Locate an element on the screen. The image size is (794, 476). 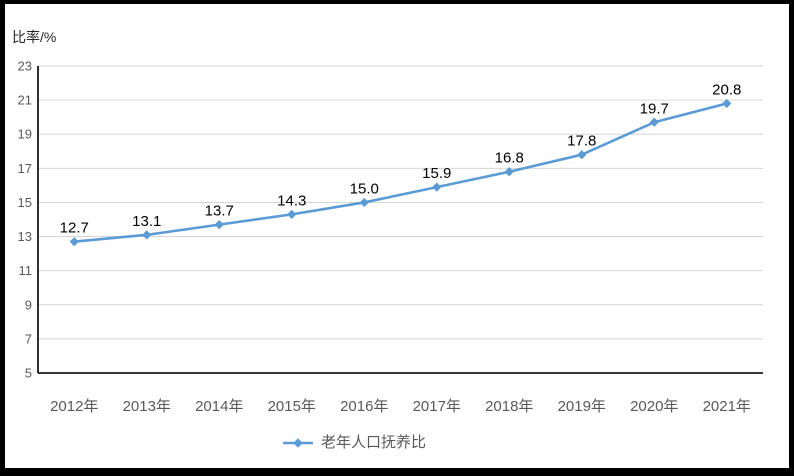
y-tick-label: 19 is located at coordinates (25, 134).